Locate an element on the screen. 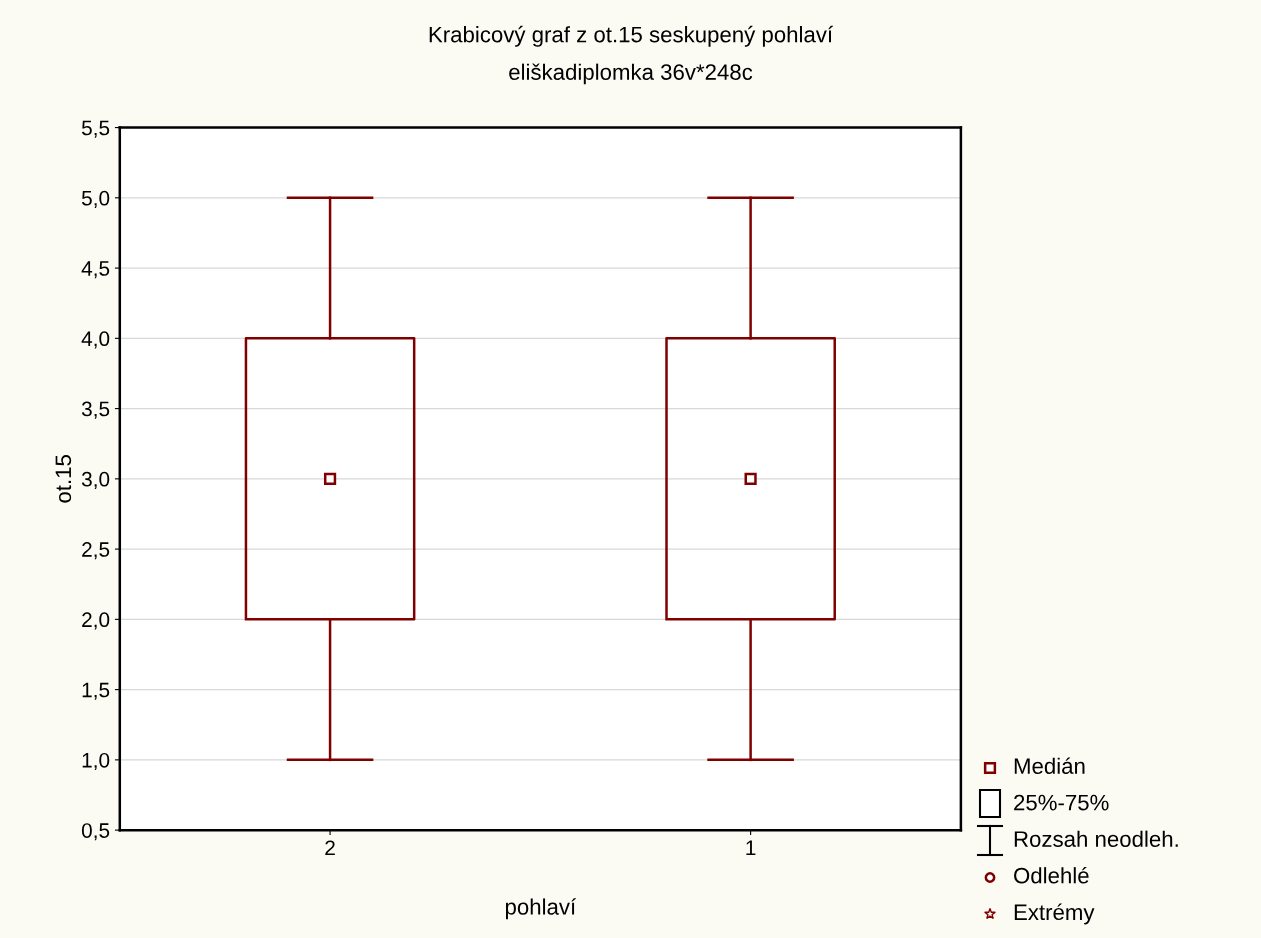  chart-title: Krabicový graf z ot.15 seskupený pohlaví is located at coordinates (631, 36).